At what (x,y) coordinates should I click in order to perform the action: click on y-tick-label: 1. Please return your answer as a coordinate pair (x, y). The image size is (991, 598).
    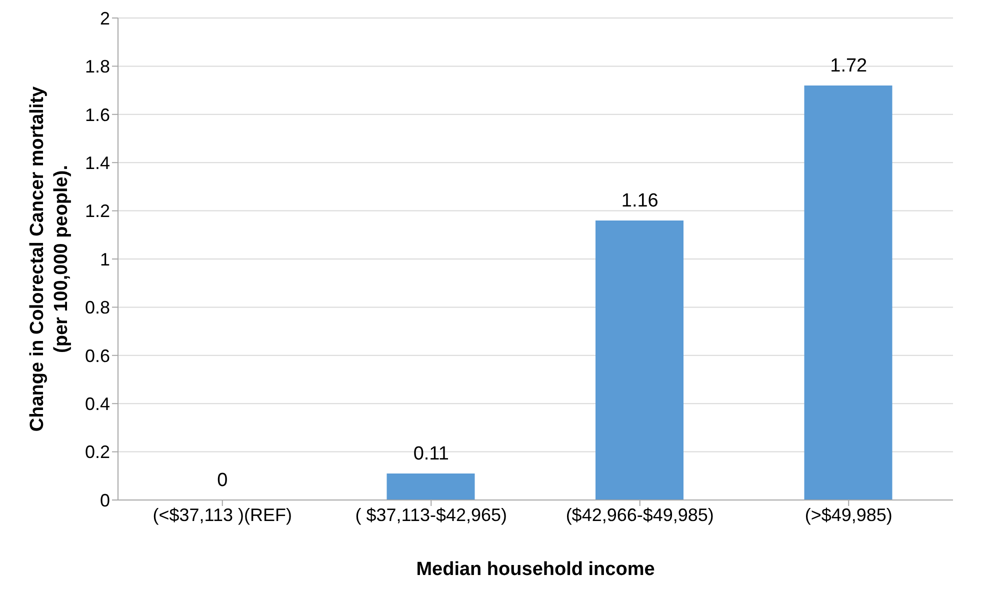
    Looking at the image, I should click on (105, 259).